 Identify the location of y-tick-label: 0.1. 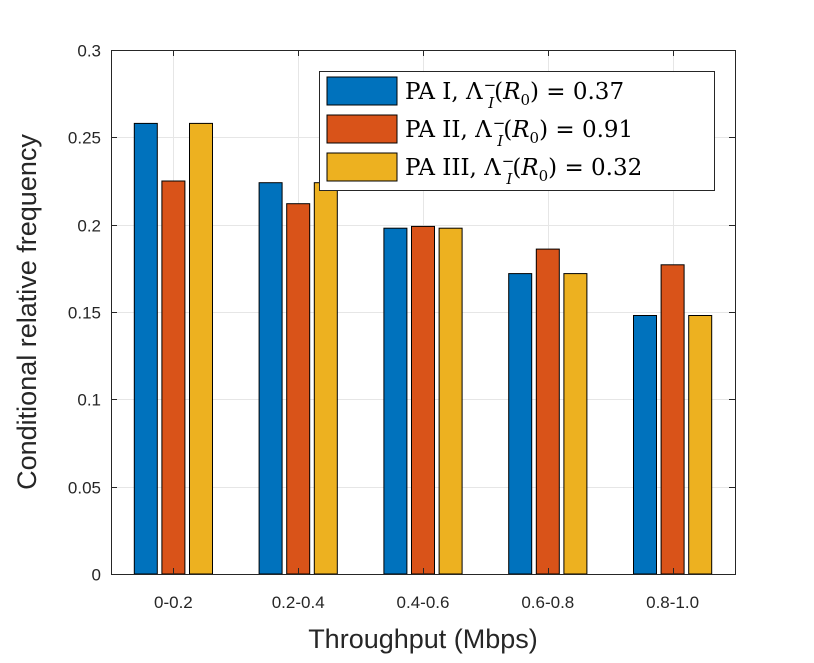
(89, 400).